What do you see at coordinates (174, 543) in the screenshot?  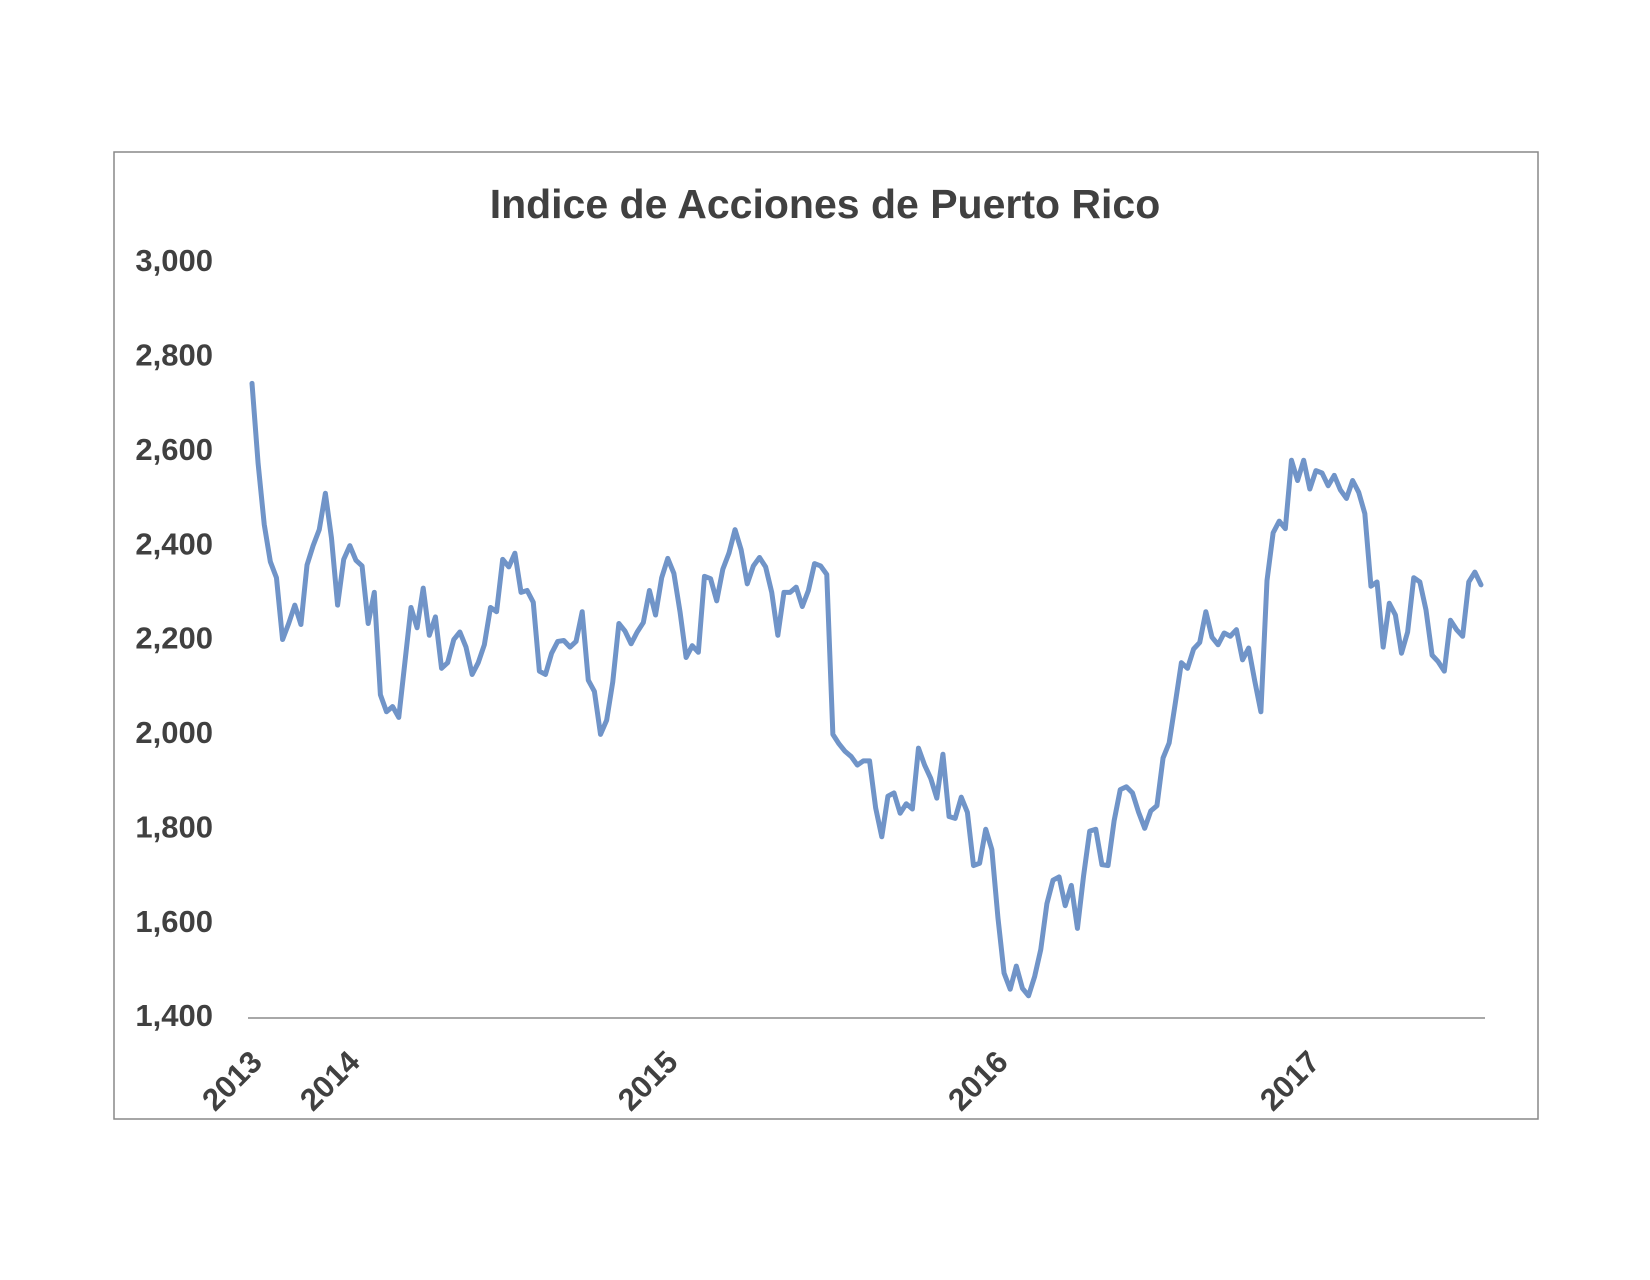 I see `y-tick-label: 2,400` at bounding box center [174, 543].